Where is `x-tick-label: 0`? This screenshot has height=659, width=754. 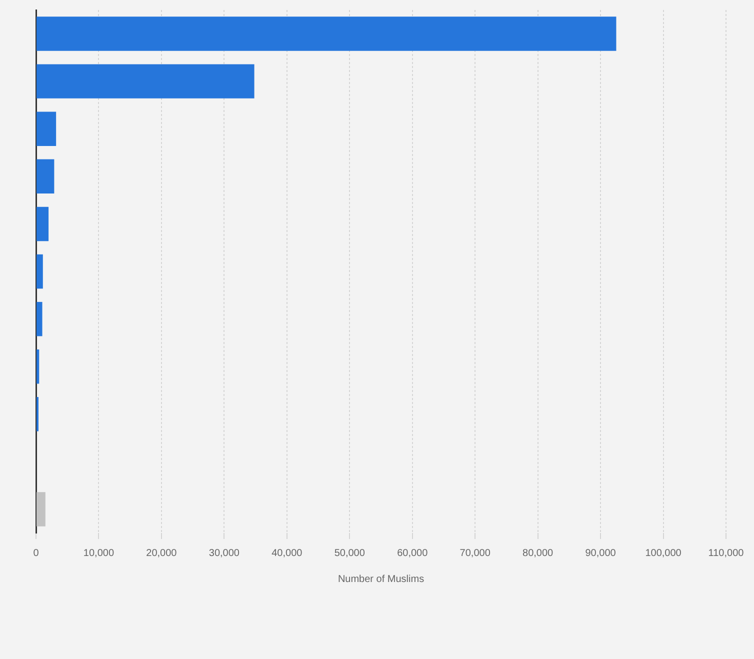
x-tick-label: 0 is located at coordinates (36, 553).